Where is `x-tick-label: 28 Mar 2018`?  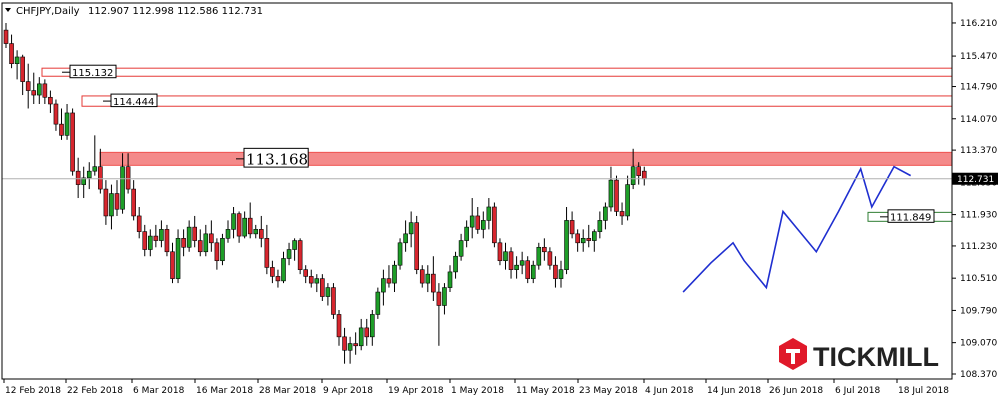 x-tick-label: 28 Mar 2018 is located at coordinates (287, 391).